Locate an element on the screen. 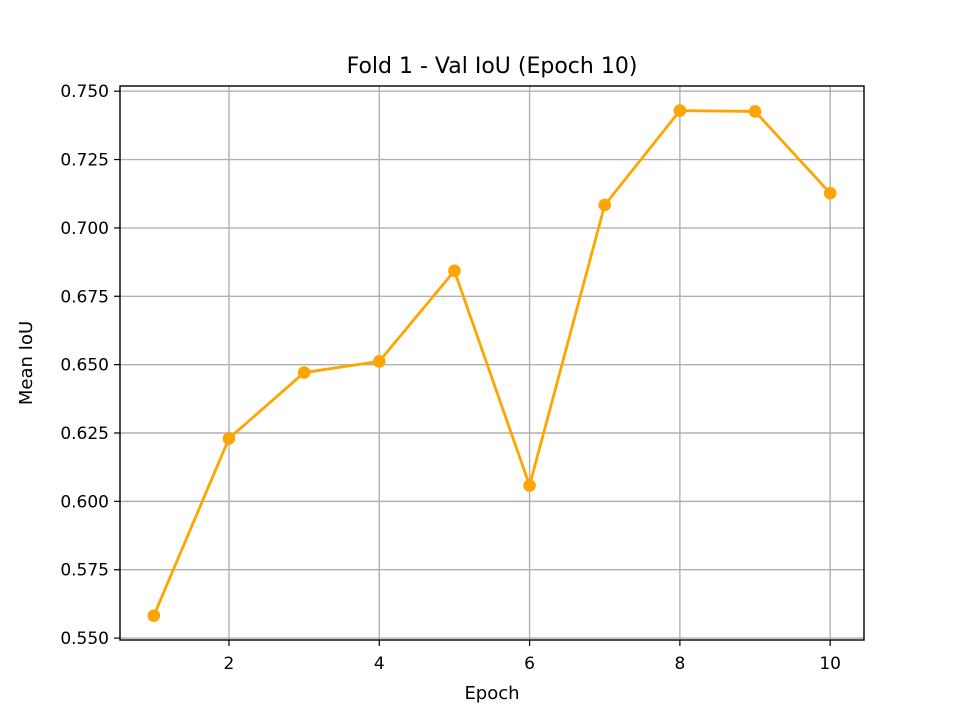 Image resolution: width=960 pixels, height=720 pixels. y-tick-label: 0.750 is located at coordinates (84, 92).